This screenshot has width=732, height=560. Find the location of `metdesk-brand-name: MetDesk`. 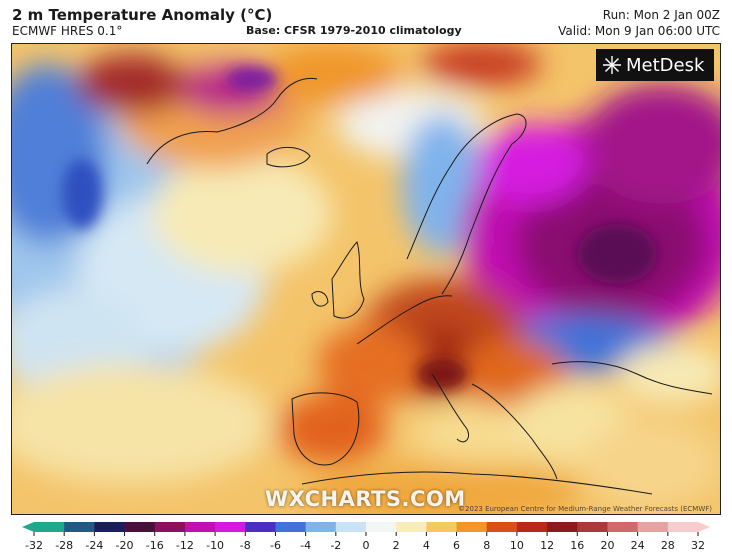

metdesk-brand-name: MetDesk is located at coordinates (665, 65).